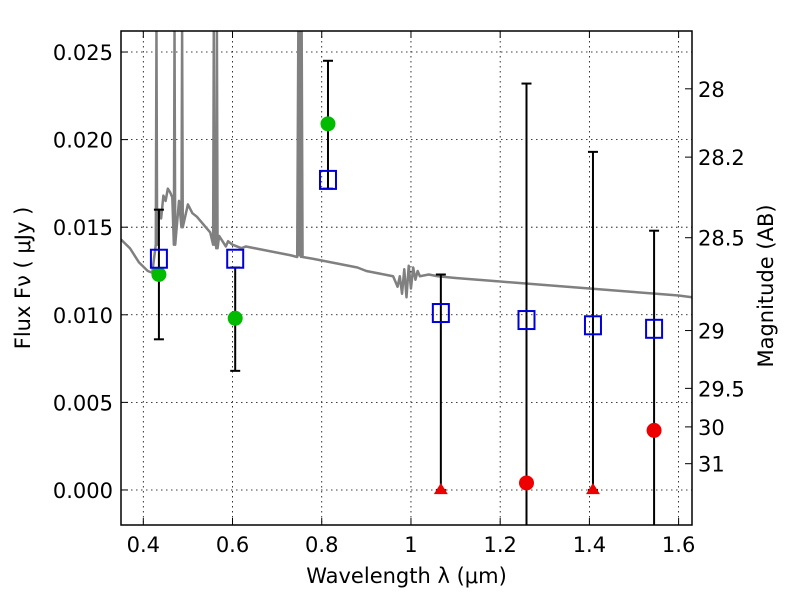  Describe the element at coordinates (721, 239) in the screenshot. I see `right-tick-label: 28.5` at that location.